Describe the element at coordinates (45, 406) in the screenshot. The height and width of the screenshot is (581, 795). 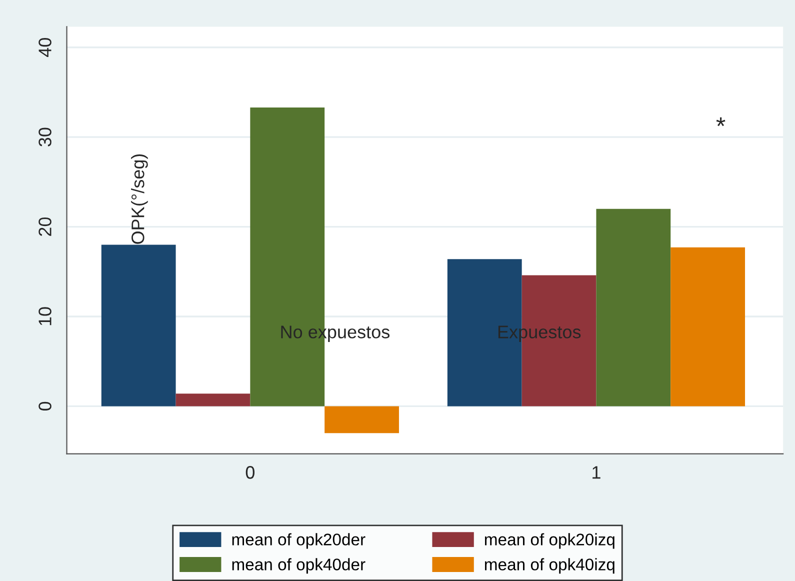
I see `y-tick-label: 0` at that location.